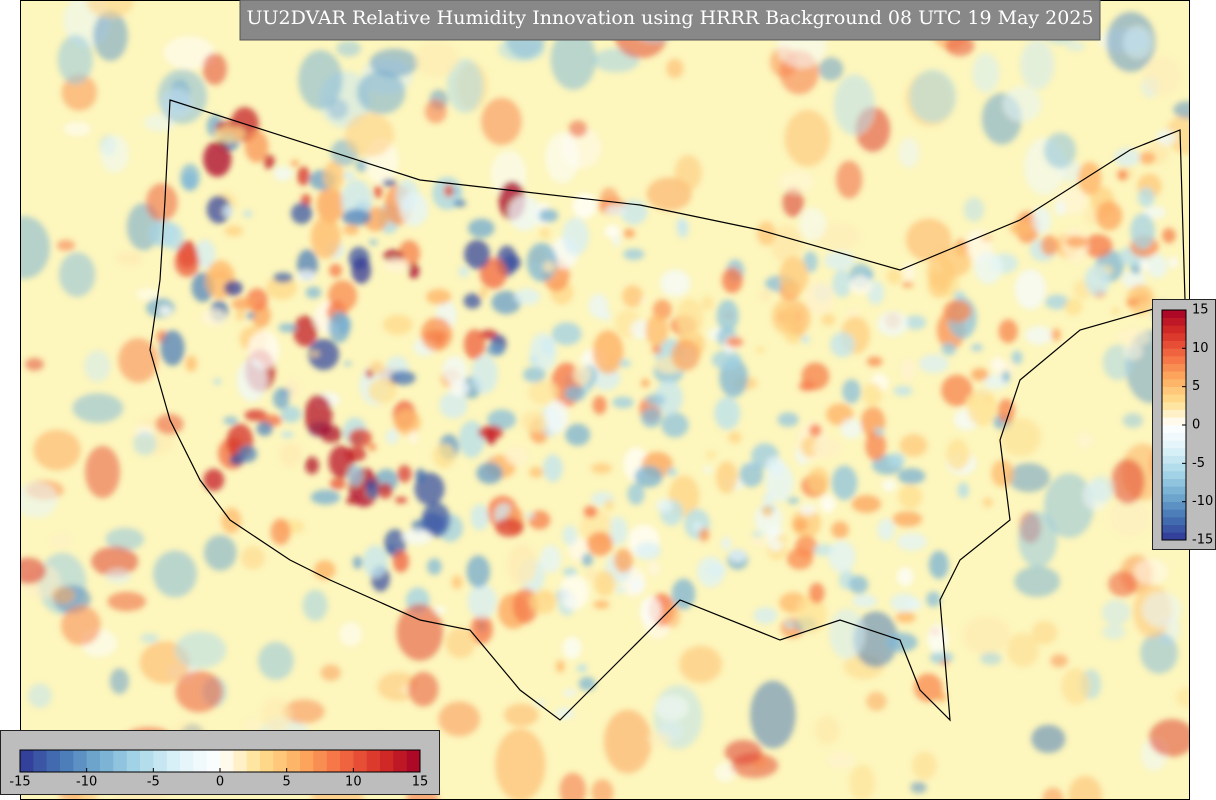 This screenshot has height=800, width=1216. What do you see at coordinates (1196, 425) in the screenshot?
I see `colorbar-tick-label: 0` at bounding box center [1196, 425].